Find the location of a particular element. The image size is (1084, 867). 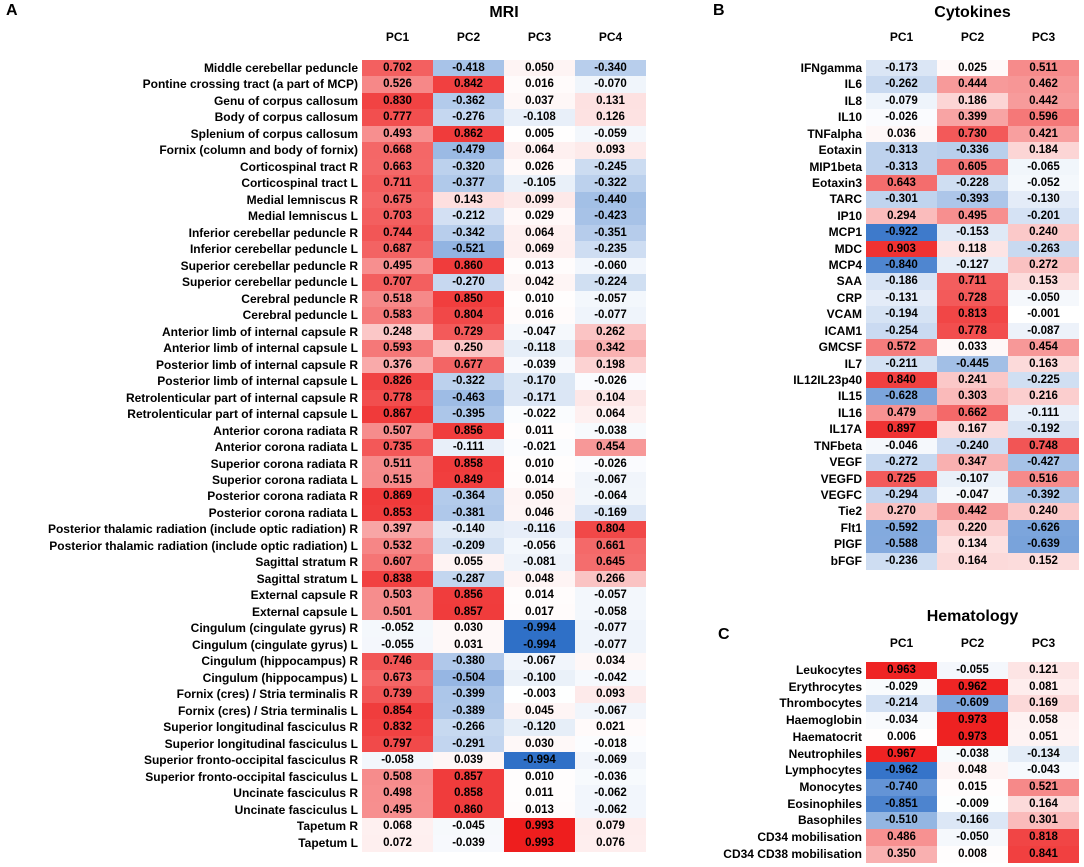

row-label: CD34 CD38 mobilisation is located at coordinates (792, 853).